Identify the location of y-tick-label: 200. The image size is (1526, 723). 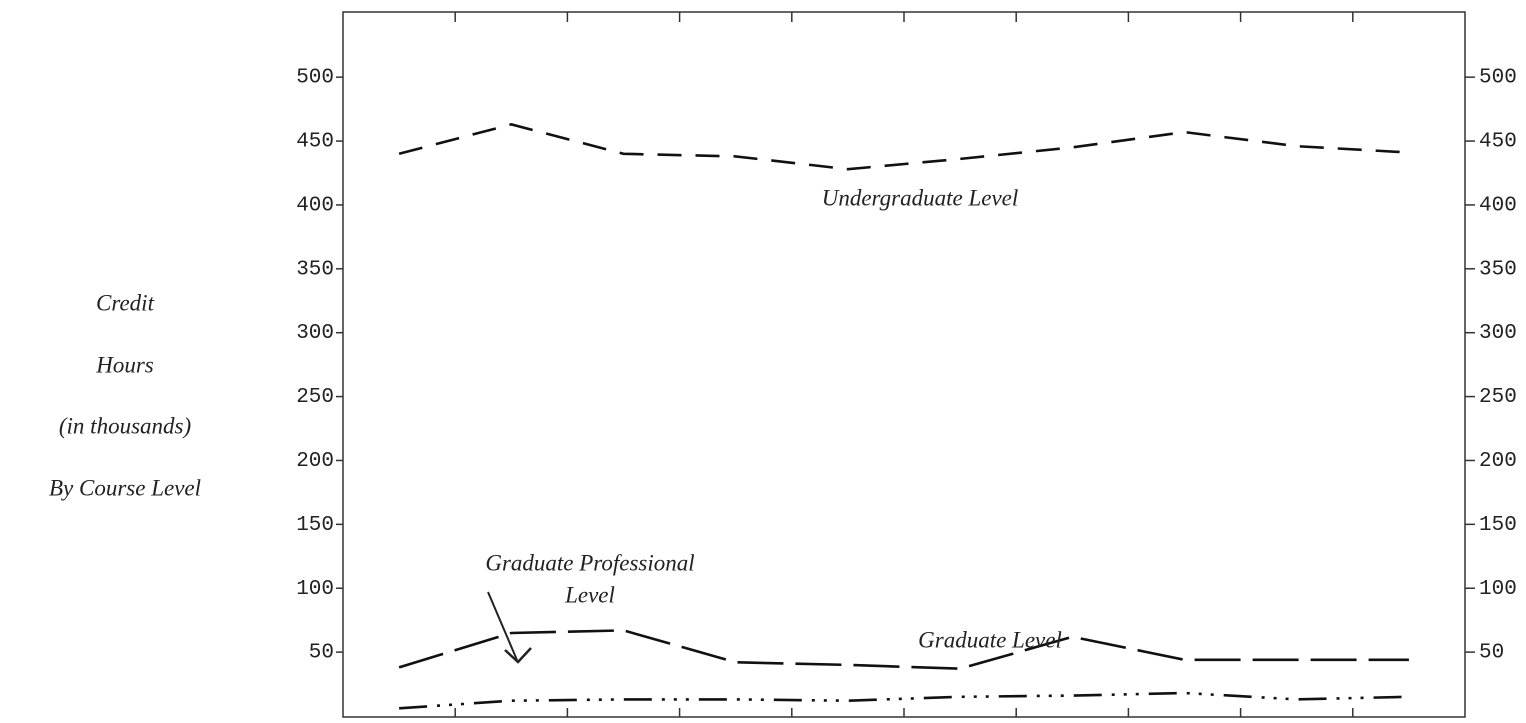
(315, 461).